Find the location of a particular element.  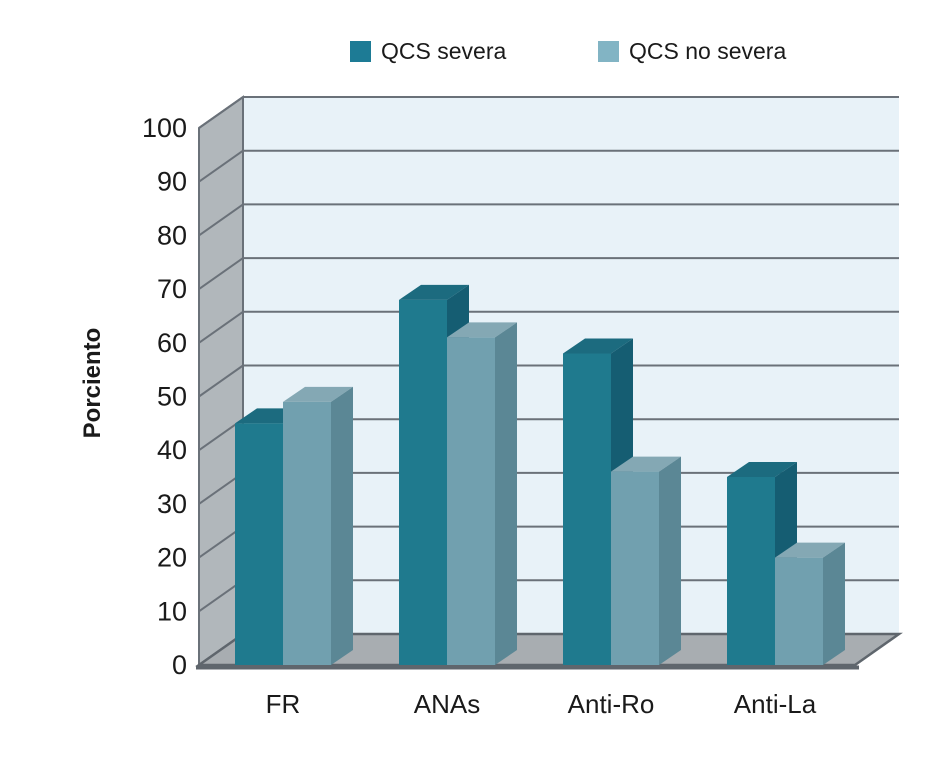

bar-top-qcs-no-severa-Anti-La is located at coordinates (810, 550).